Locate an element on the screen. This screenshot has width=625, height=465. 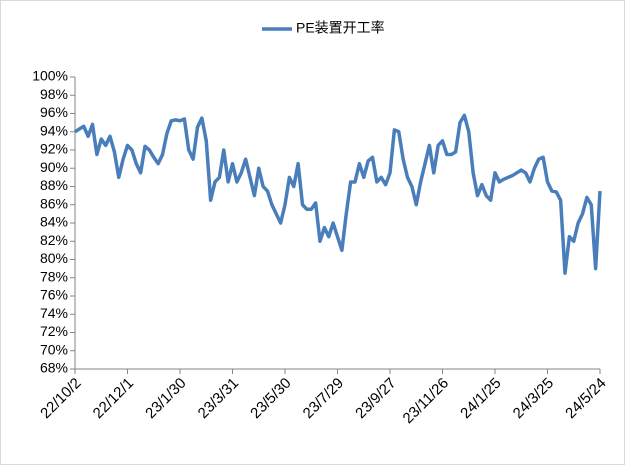
y-tick-label: 96% is located at coordinates (54, 112).